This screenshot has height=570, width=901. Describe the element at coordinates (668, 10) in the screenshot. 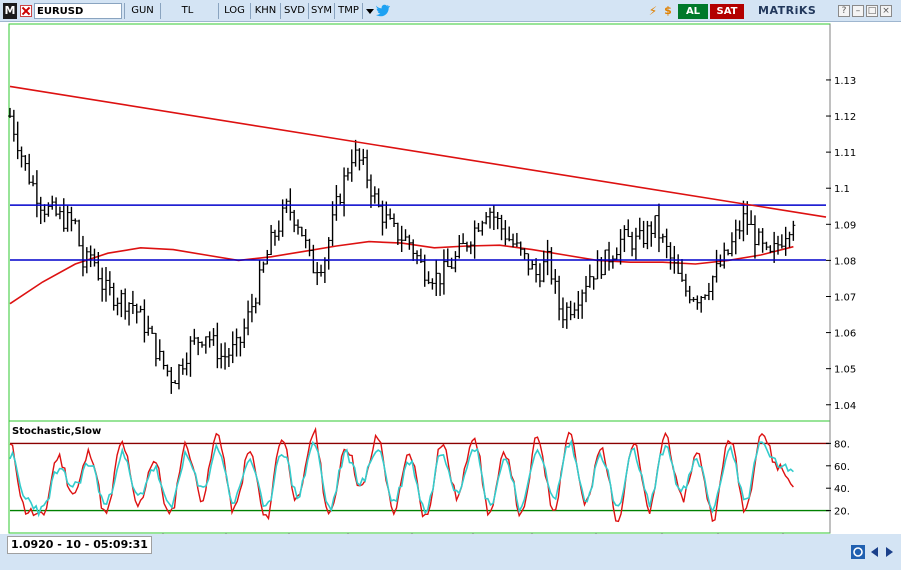

I see `dollar-icon: $` at that location.